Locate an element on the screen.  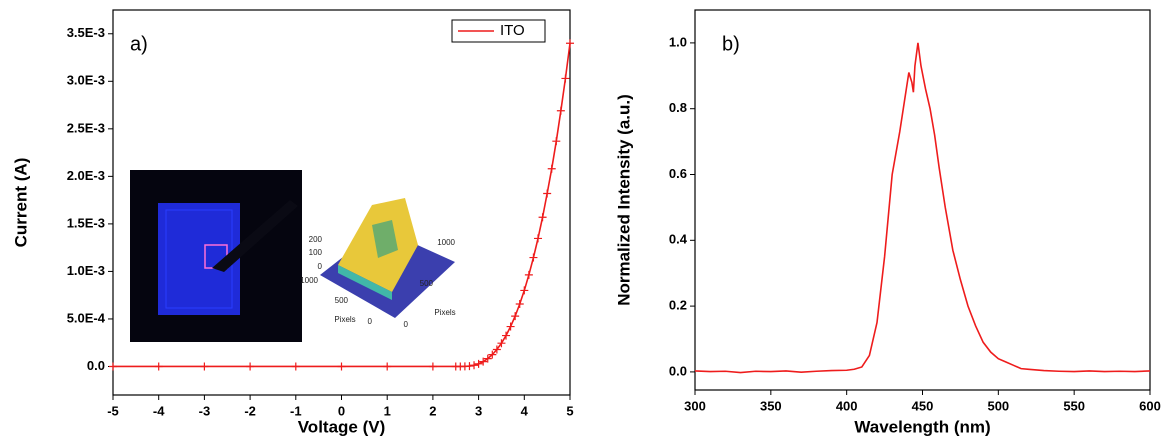
y-tick-label: 1.5E-3 is located at coordinates (86, 222).